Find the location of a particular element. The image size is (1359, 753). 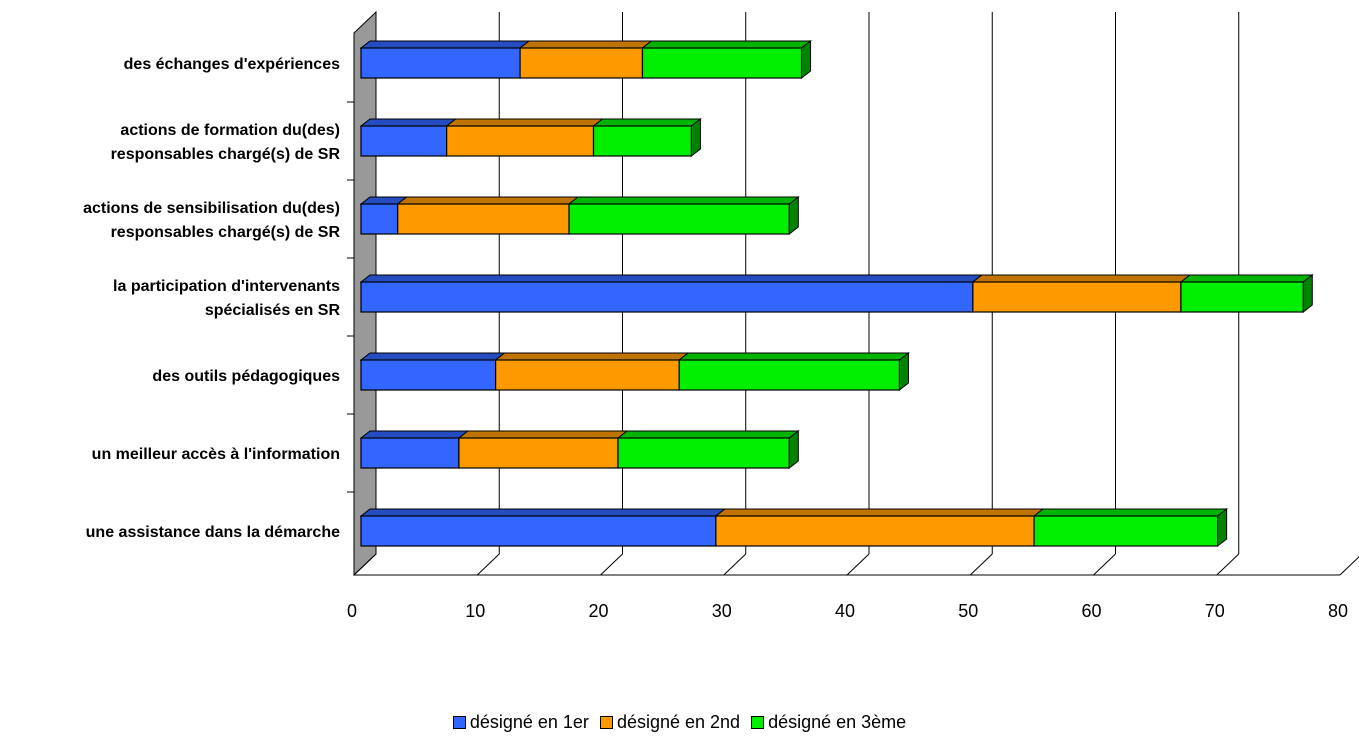

category-label: actions de formation du(des) is located at coordinates (230, 130).